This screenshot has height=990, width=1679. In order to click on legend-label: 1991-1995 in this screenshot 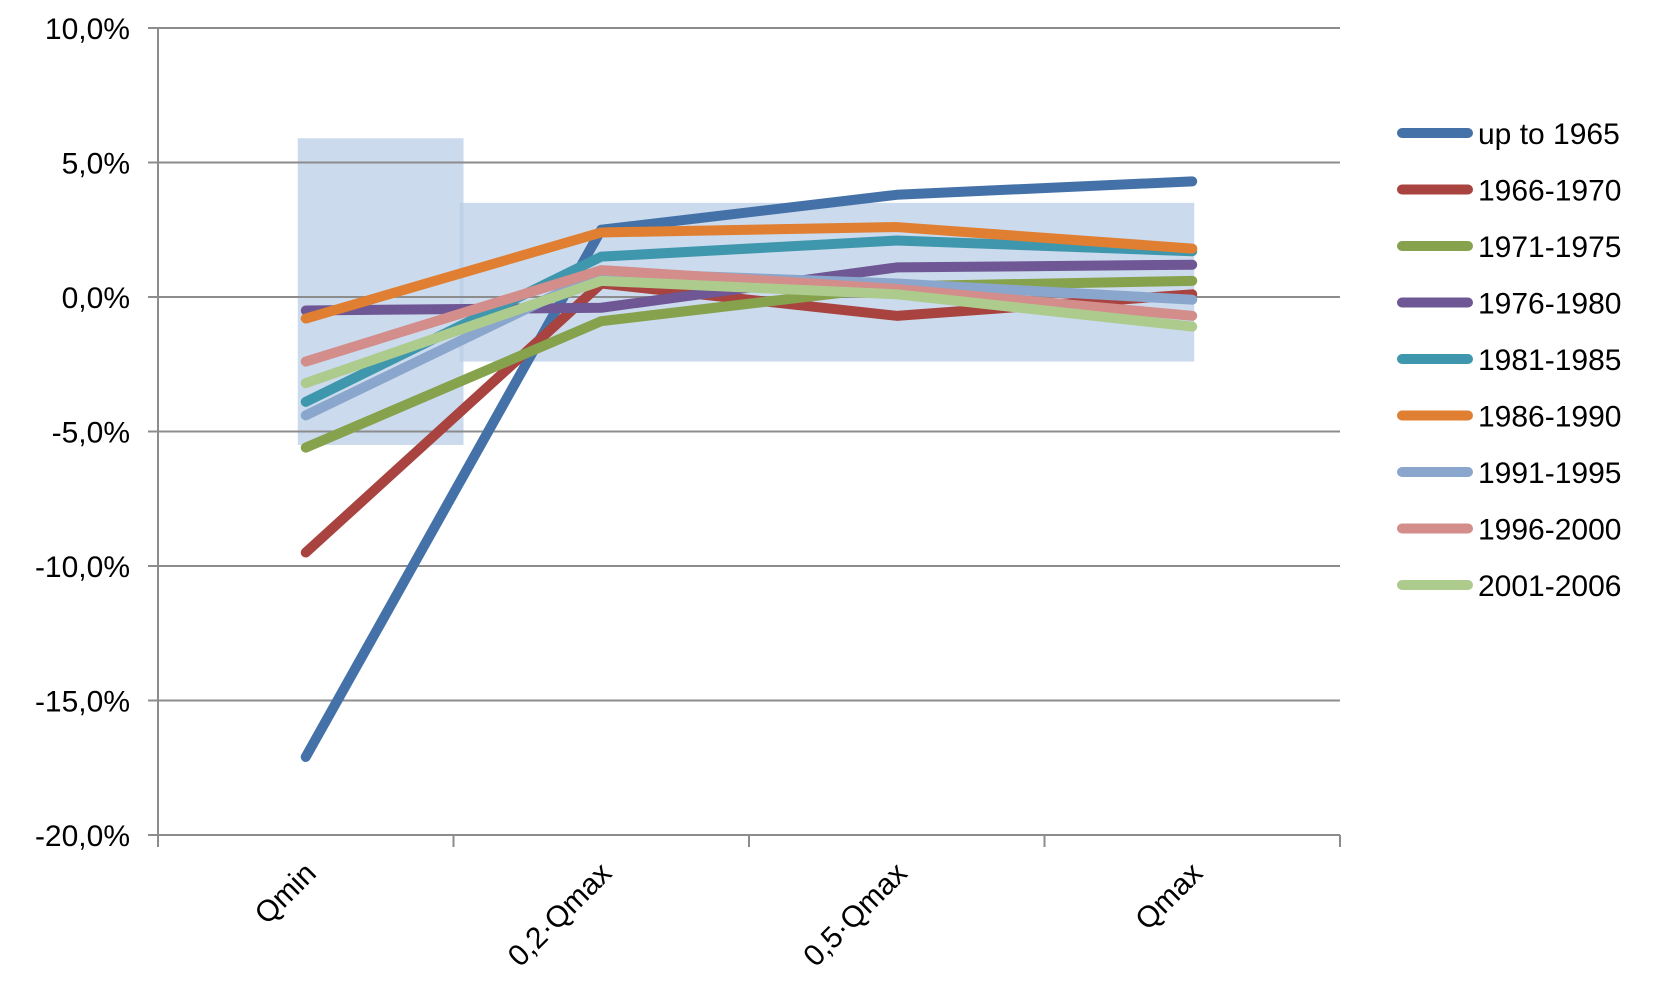, I will do `click(1549, 473)`.